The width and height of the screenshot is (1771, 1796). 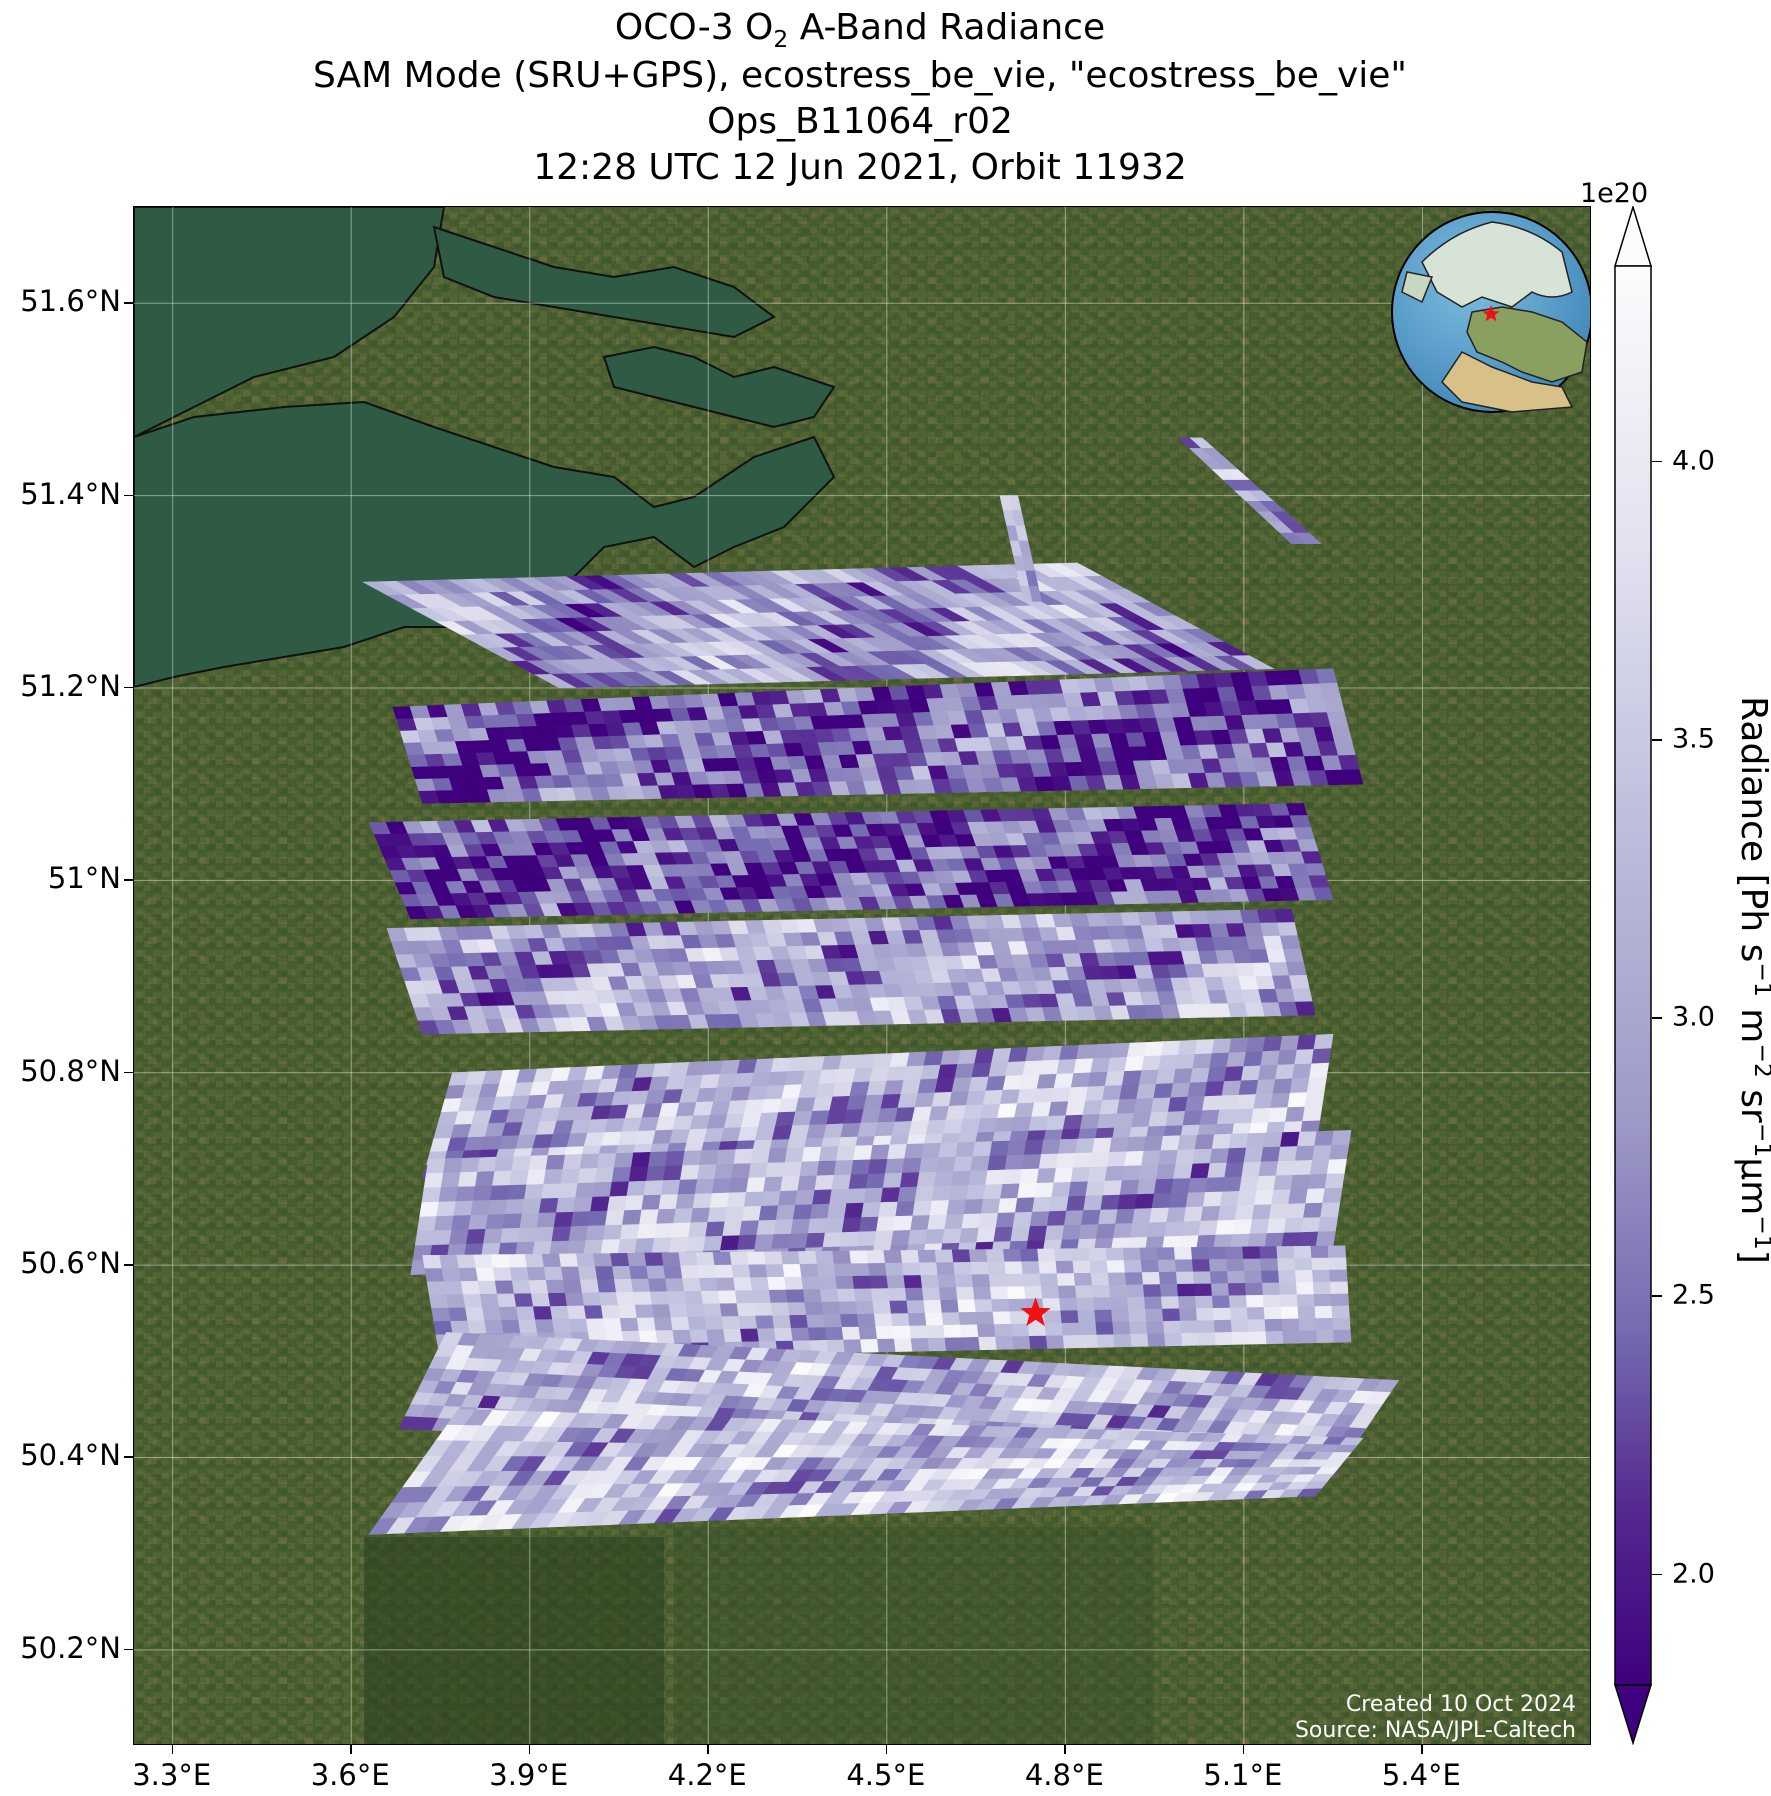 I want to click on longitude-tick-label: 5.4°E, so click(x=1421, y=1775).